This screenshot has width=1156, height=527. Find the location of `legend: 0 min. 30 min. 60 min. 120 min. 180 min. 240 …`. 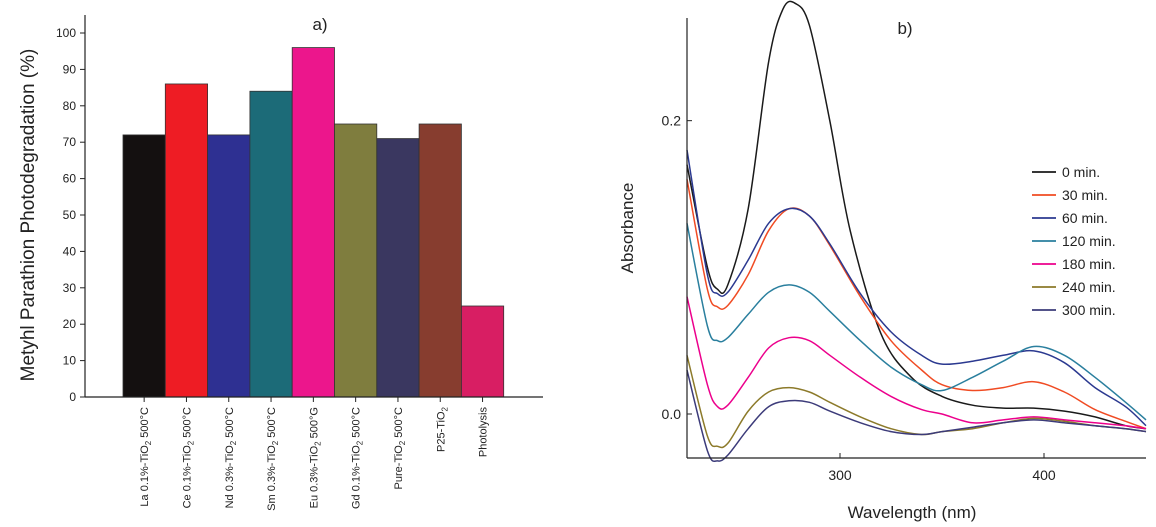

legend: 0 min. 30 min. 60 min. 120 min. 180 min. 240 … is located at coordinates (1074, 241).